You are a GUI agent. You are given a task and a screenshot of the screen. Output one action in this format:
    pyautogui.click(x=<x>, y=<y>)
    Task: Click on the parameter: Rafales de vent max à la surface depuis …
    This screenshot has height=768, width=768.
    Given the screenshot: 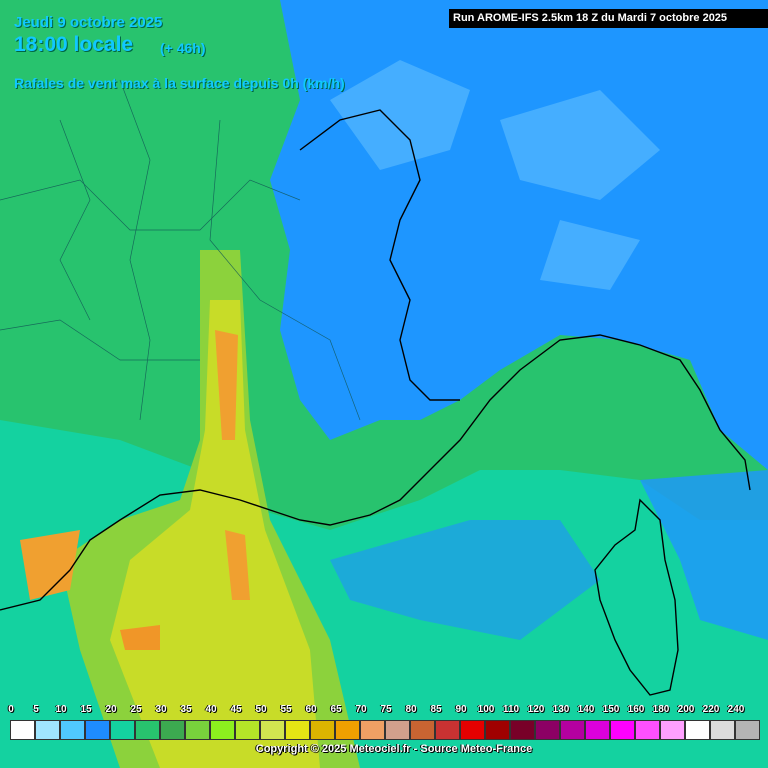 What is the action you would take?
    pyautogui.click(x=179, y=83)
    